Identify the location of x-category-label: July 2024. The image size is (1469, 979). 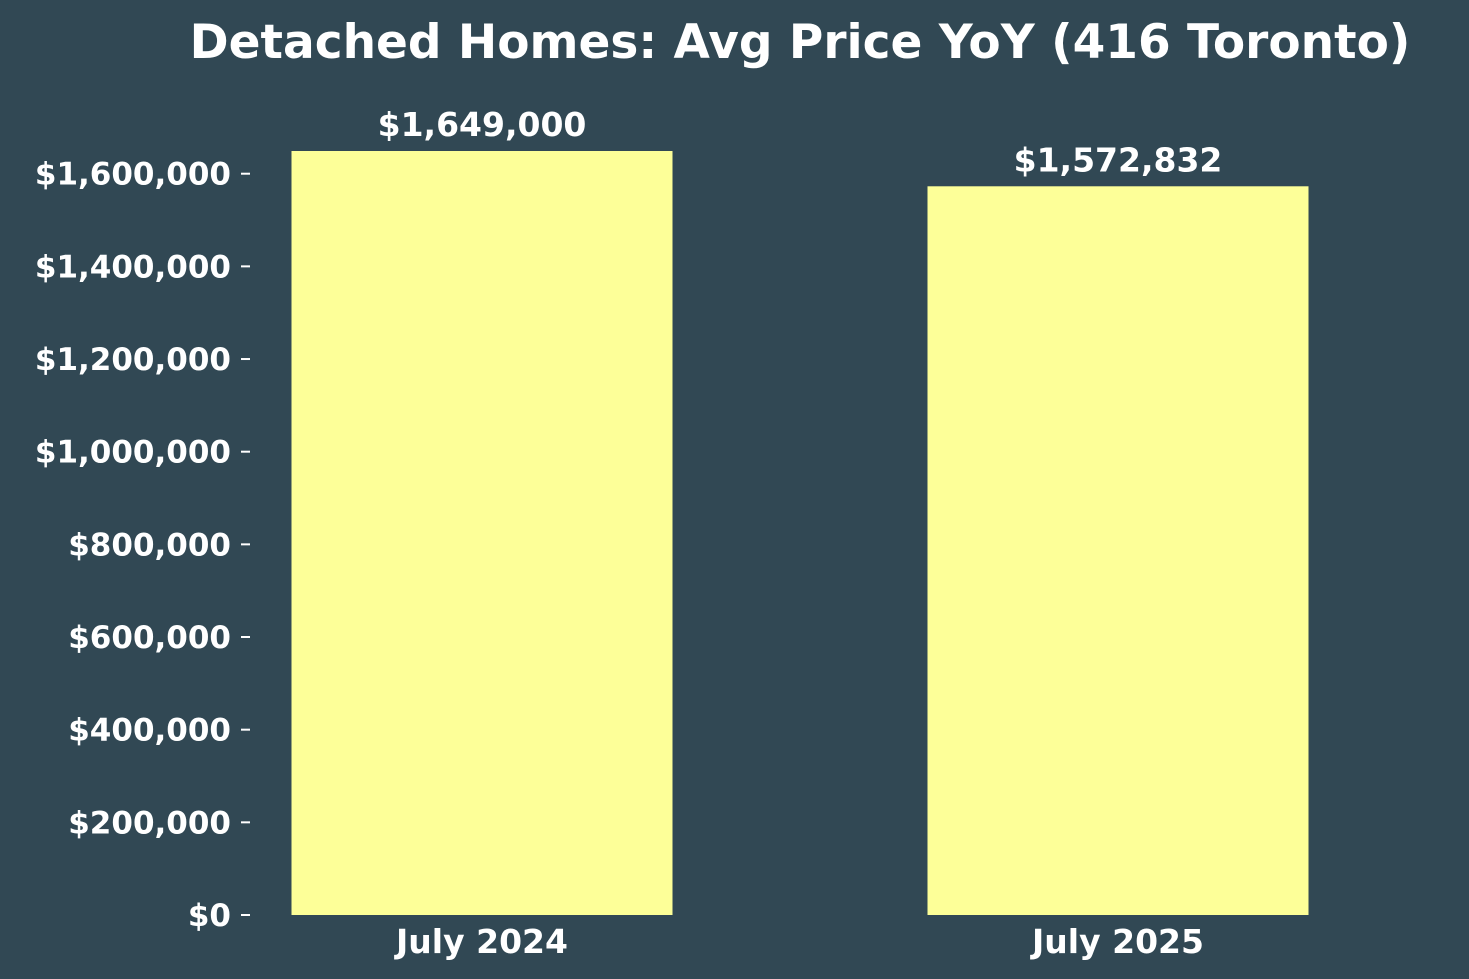
(481, 941).